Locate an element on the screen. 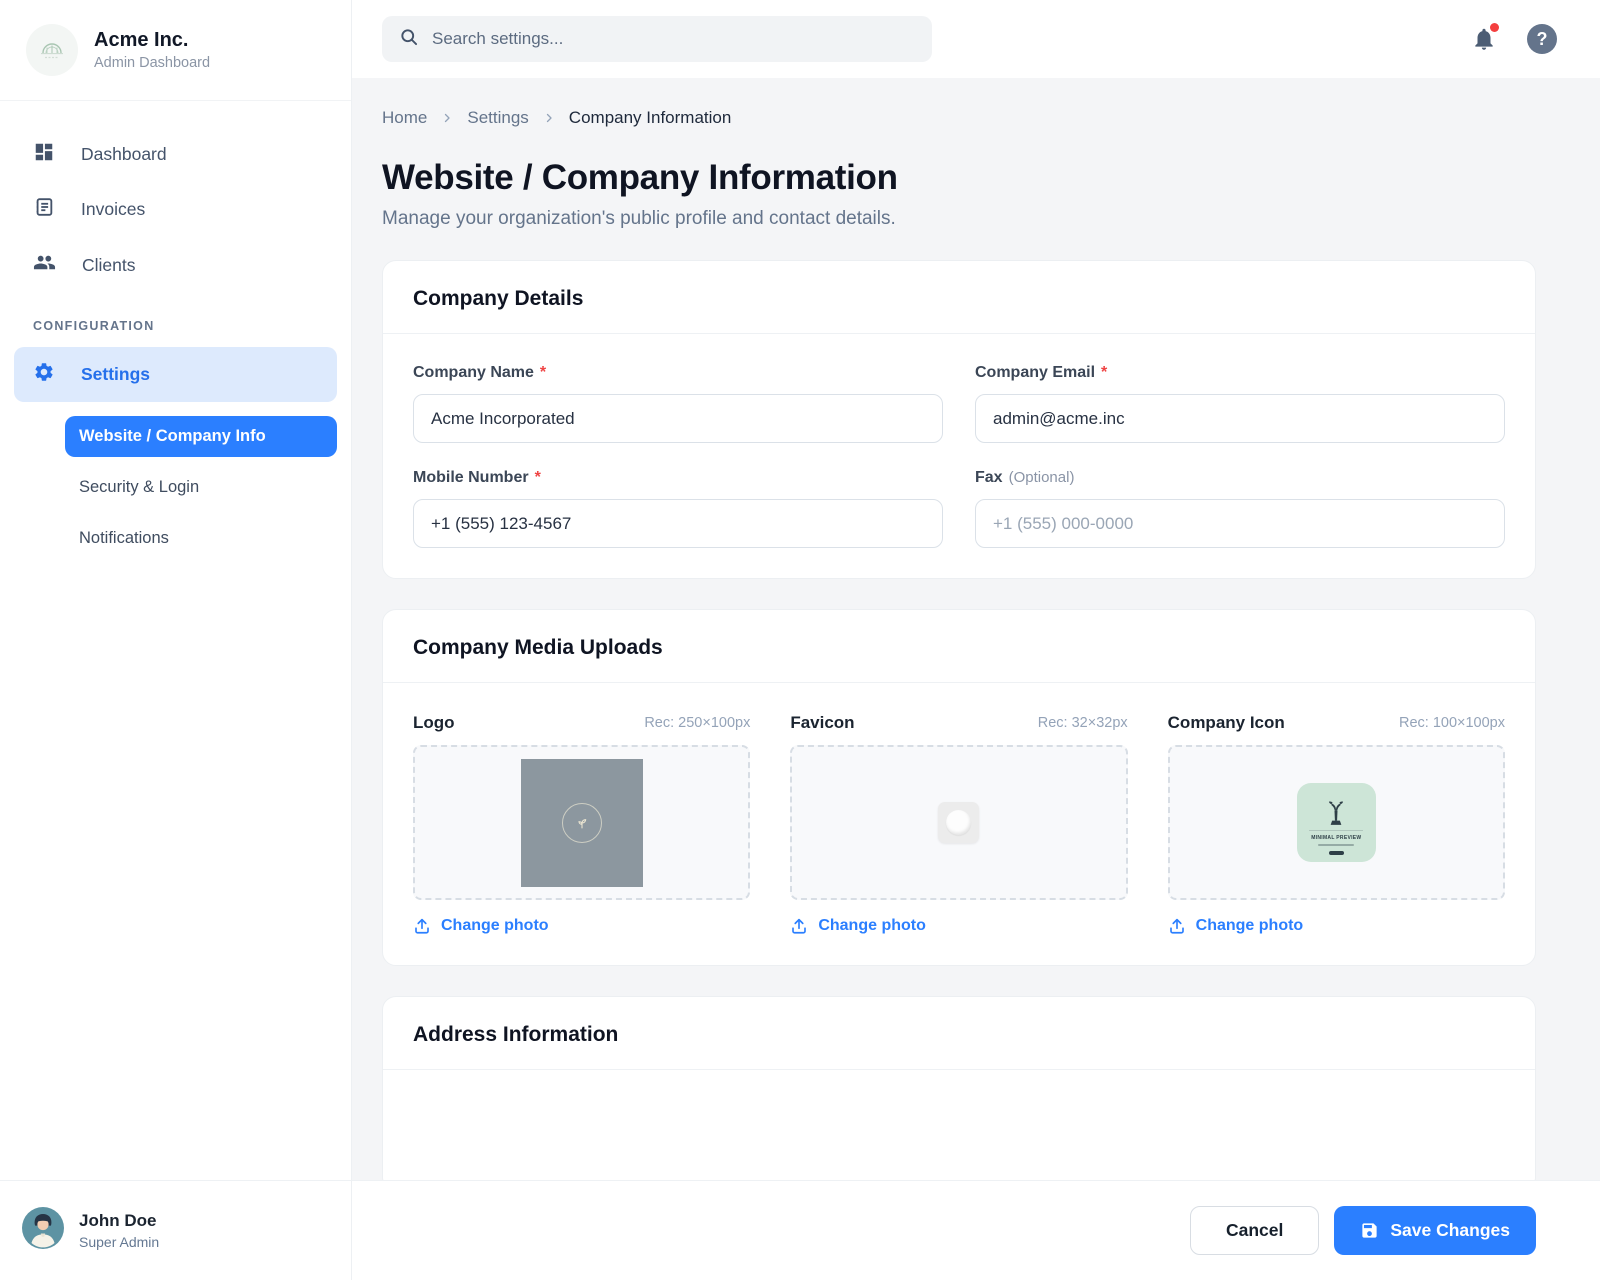  cancel-button: Cancel is located at coordinates (1254, 1230).